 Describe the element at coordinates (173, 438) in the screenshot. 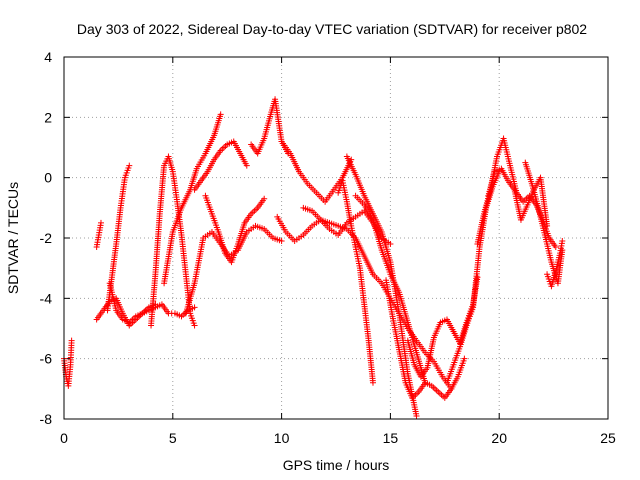

I see `x-tick-label: 5` at that location.